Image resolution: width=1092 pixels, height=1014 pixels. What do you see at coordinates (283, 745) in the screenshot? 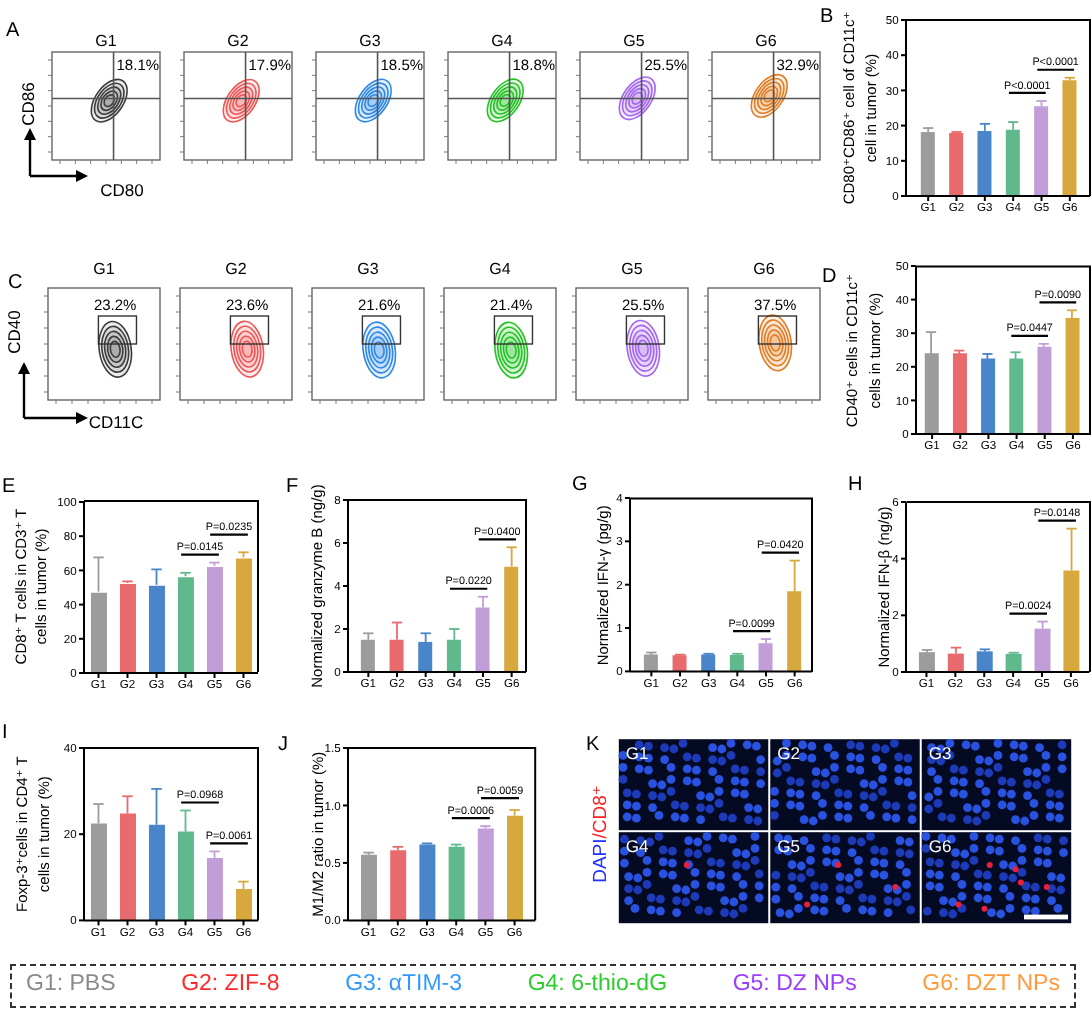
I see `chart-title: J` at bounding box center [283, 745].